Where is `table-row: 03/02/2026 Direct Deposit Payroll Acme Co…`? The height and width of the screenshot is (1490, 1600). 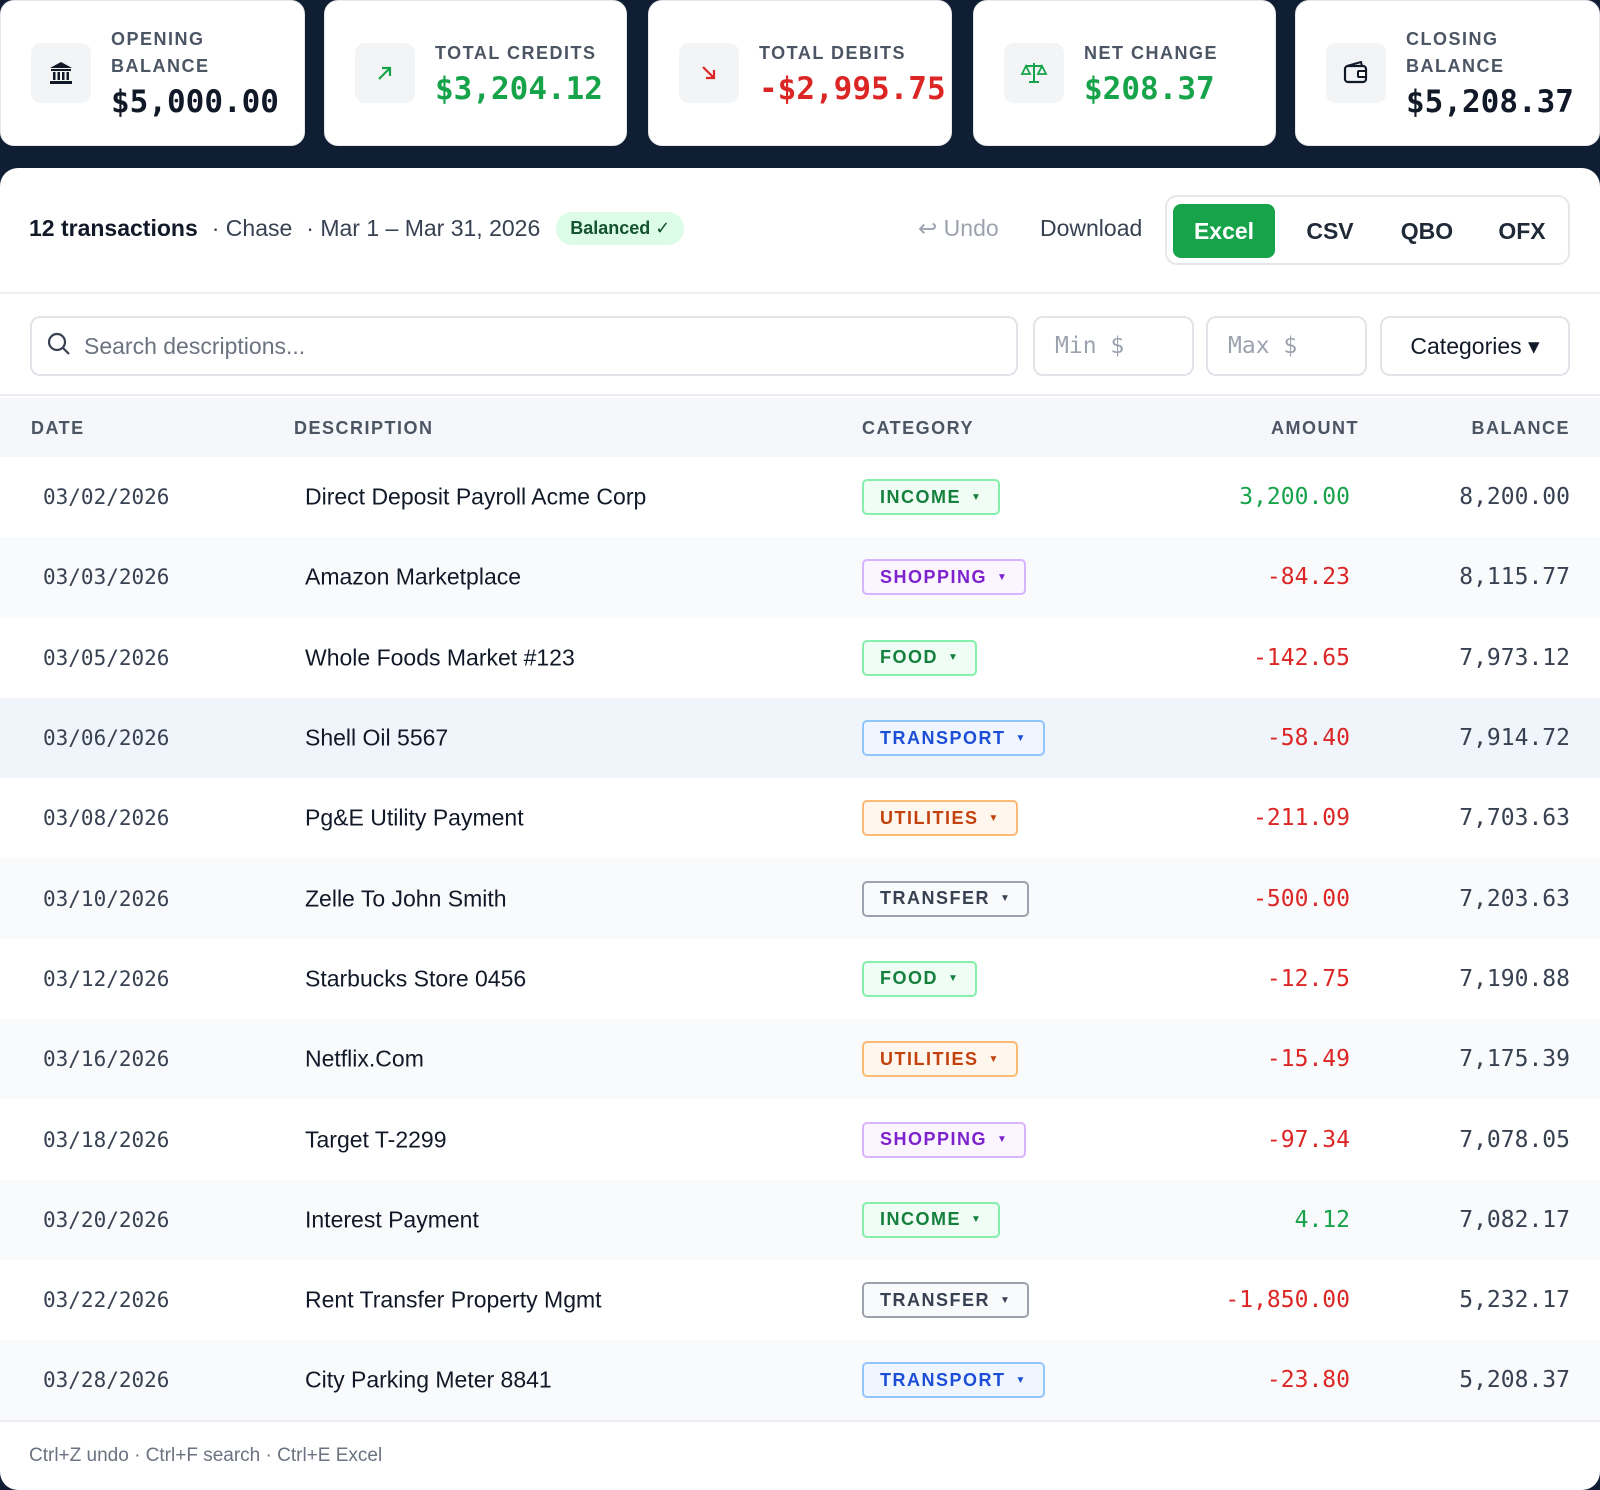
table-row: 03/02/2026 Direct Deposit Payroll Acme Co… is located at coordinates (800, 497).